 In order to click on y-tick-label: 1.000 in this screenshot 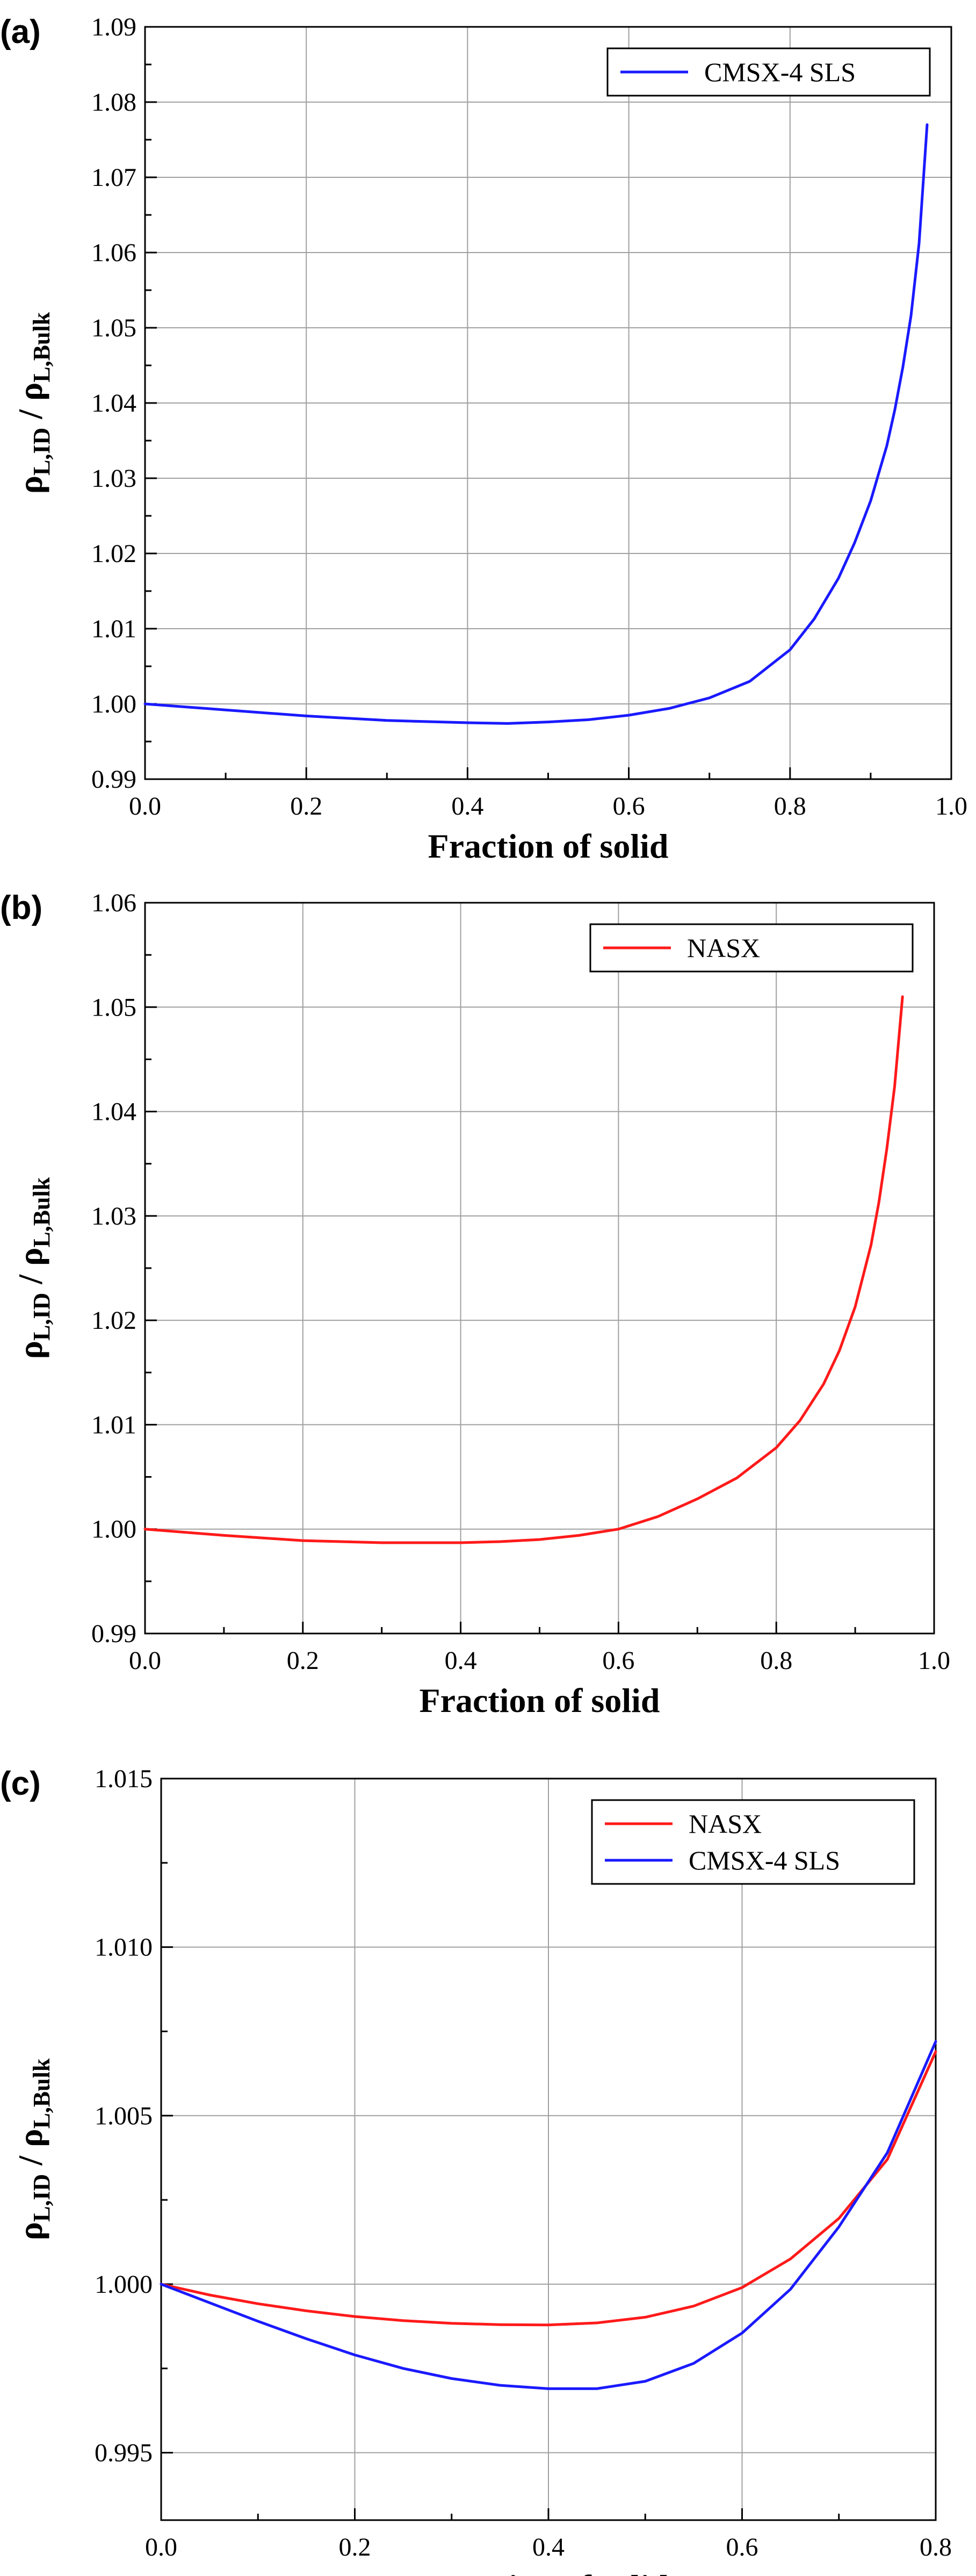, I will do `click(124, 2284)`.